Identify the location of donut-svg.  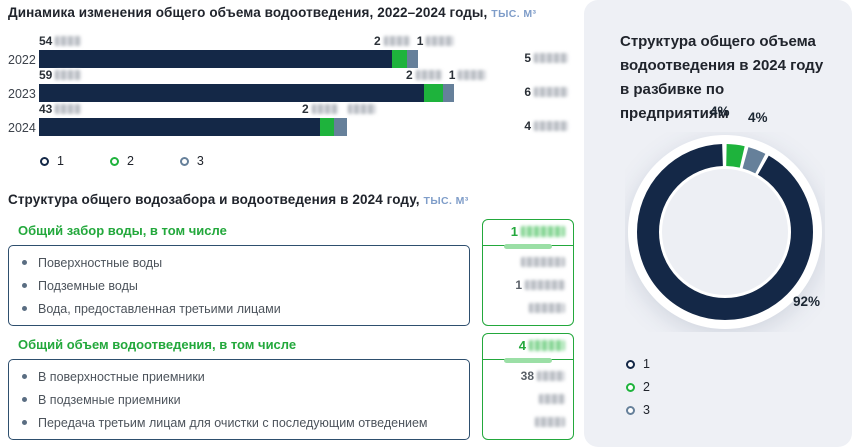
(725, 232).